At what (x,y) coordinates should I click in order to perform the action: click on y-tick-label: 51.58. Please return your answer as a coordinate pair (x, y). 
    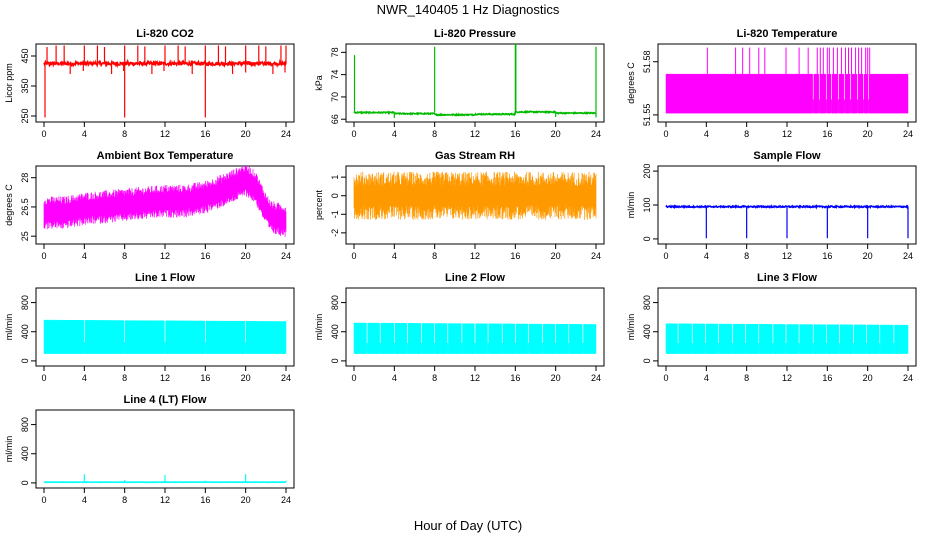
    Looking at the image, I should click on (647, 61).